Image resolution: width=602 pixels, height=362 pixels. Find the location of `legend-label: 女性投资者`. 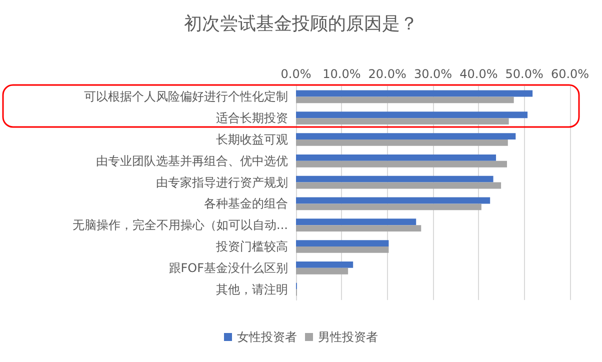

legend-label: 女性投资者 is located at coordinates (267, 337).